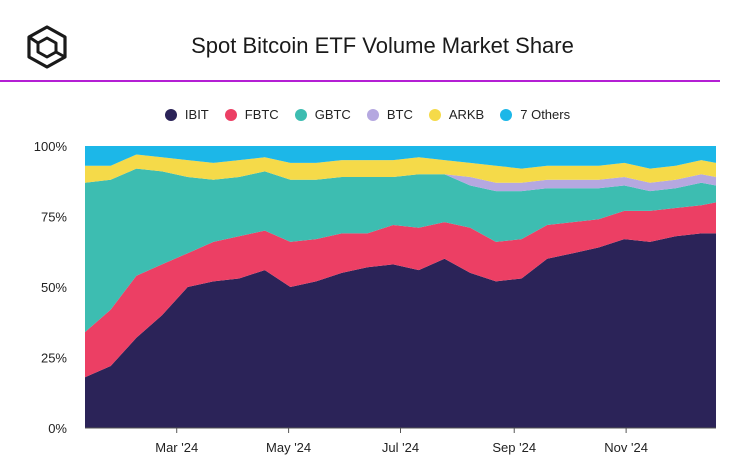  Describe the element at coordinates (54, 358) in the screenshot. I see `y-tick-label: 25%` at that location.